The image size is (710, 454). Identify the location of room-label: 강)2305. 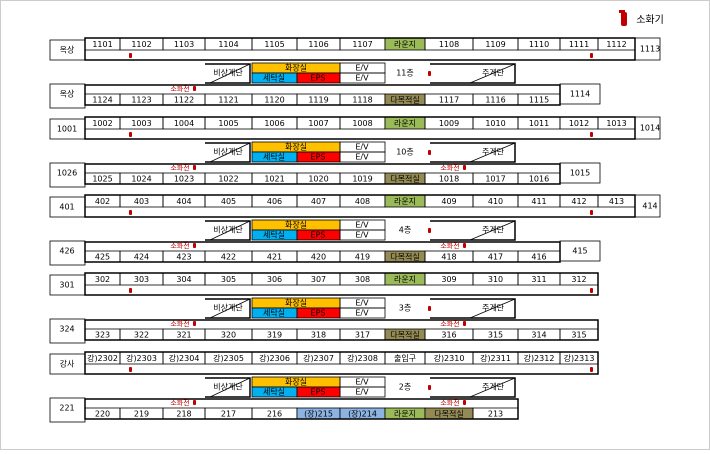
(228, 358).